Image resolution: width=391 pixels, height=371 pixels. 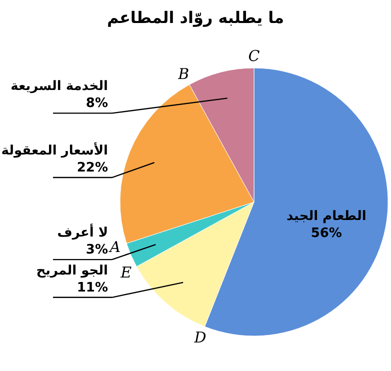 What do you see at coordinates (82, 232) in the screenshot?
I see `slice-label: لا أعرف` at bounding box center [82, 232].